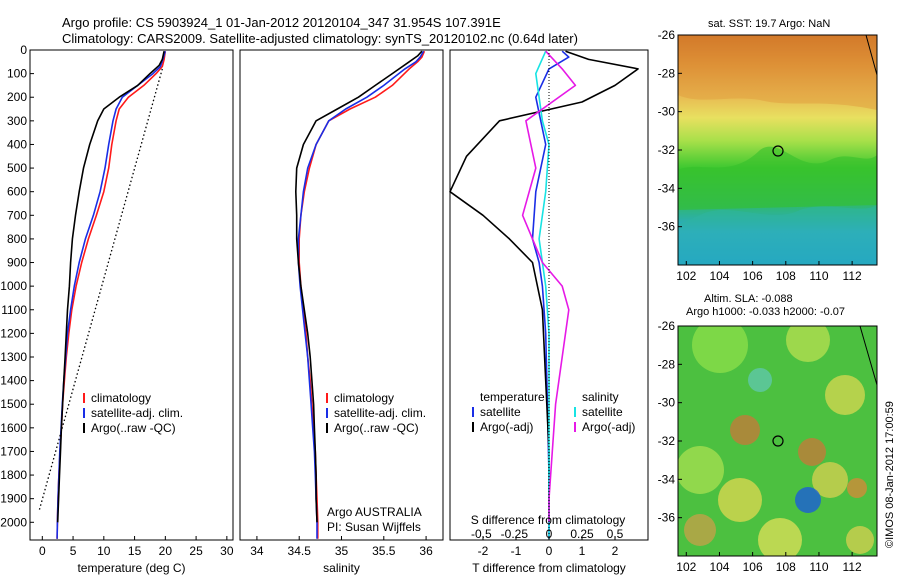  Describe the element at coordinates (818, 276) in the screenshot. I see `sstAxes-xtick-label-4: 110` at that location.